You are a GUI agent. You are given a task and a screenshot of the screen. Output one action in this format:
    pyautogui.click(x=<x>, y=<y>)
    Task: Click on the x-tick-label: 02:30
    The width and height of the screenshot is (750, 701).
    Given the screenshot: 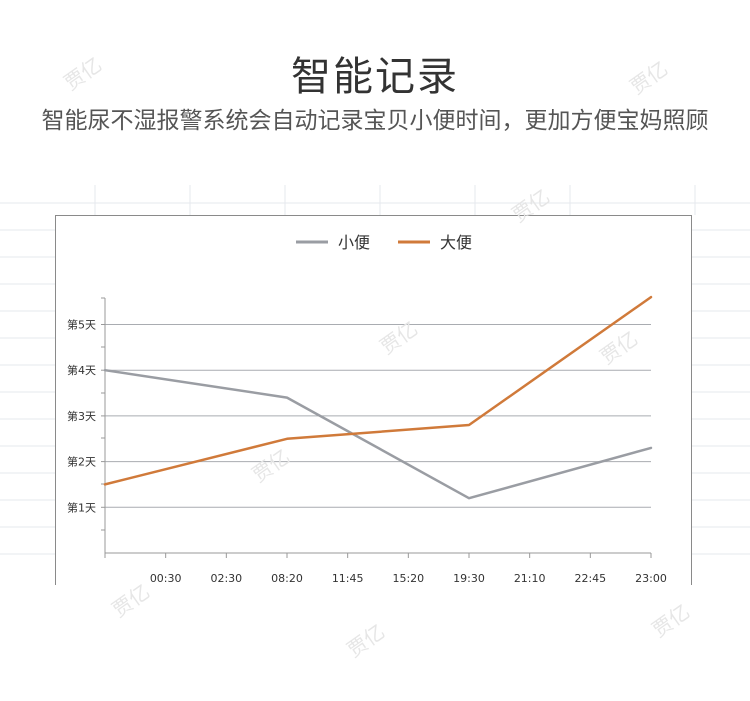 What is the action you would take?
    pyautogui.click(x=226, y=578)
    